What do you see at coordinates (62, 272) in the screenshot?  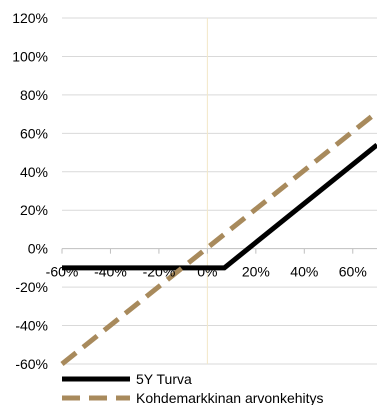 I see `x-tick-label-60: -60%` at bounding box center [62, 272].